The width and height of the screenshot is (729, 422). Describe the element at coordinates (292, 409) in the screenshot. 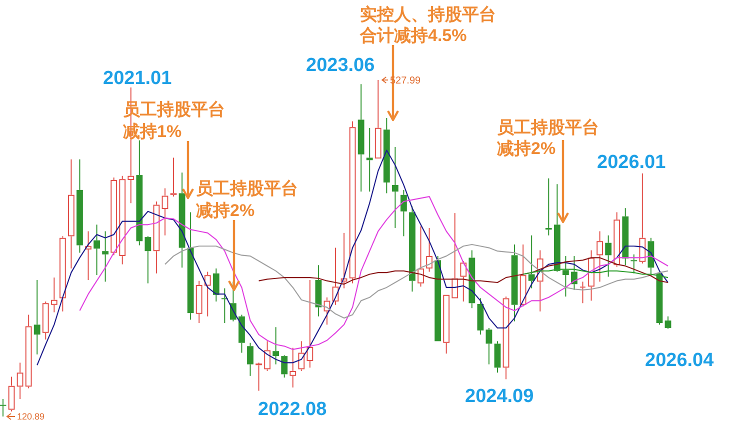

I see `annotation: 2022.08` at that location.